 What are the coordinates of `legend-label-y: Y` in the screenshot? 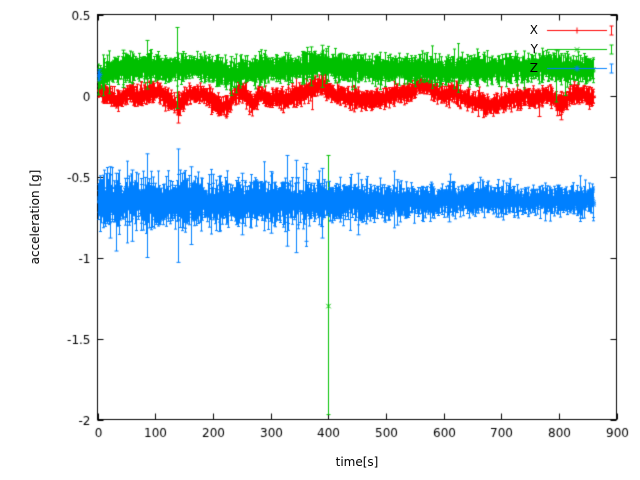 It's located at (534, 49).